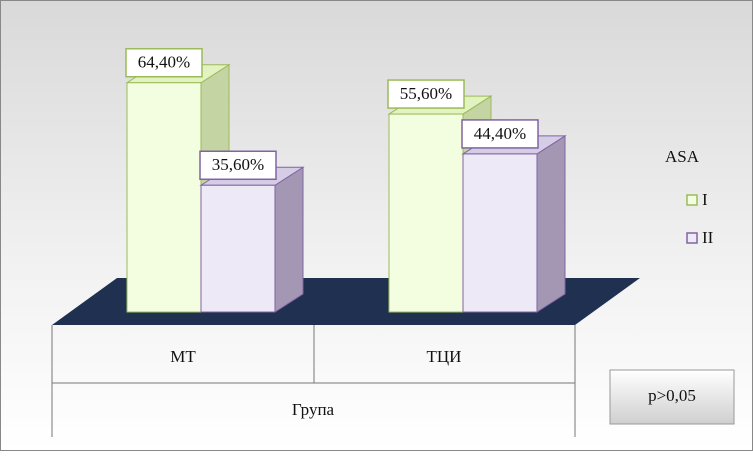 This screenshot has height=456, width=753. Describe the element at coordinates (444, 356) in the screenshot. I see `x-tick-label: ТЦИ` at that location.